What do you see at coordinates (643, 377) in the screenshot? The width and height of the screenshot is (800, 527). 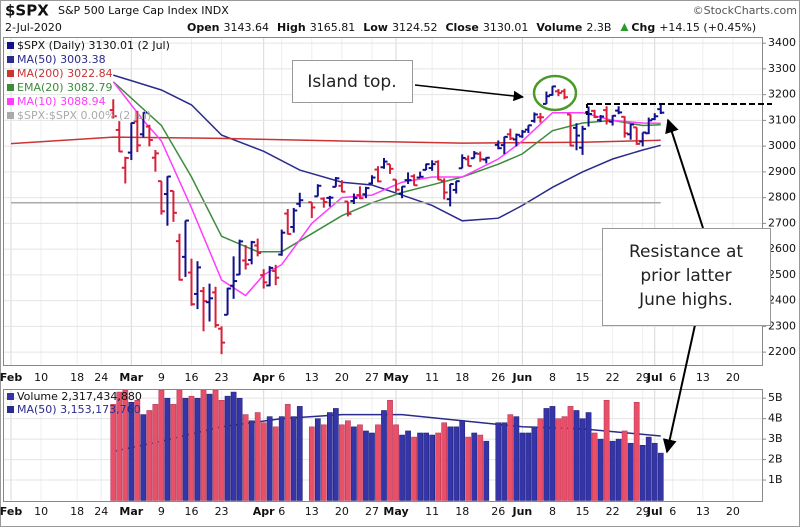 I see `x-tick-label: 29` at bounding box center [643, 377].